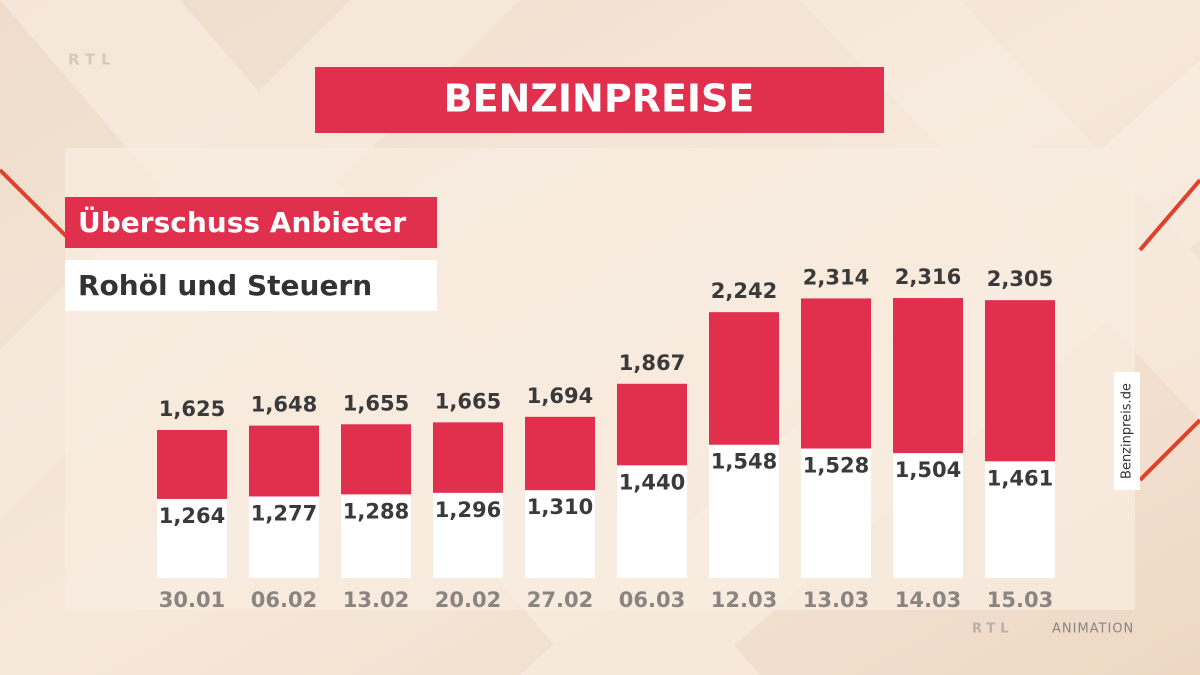 This screenshot has width=1200, height=675. Describe the element at coordinates (744, 600) in the screenshot. I see `x-tick-label: 12.03` at that location.